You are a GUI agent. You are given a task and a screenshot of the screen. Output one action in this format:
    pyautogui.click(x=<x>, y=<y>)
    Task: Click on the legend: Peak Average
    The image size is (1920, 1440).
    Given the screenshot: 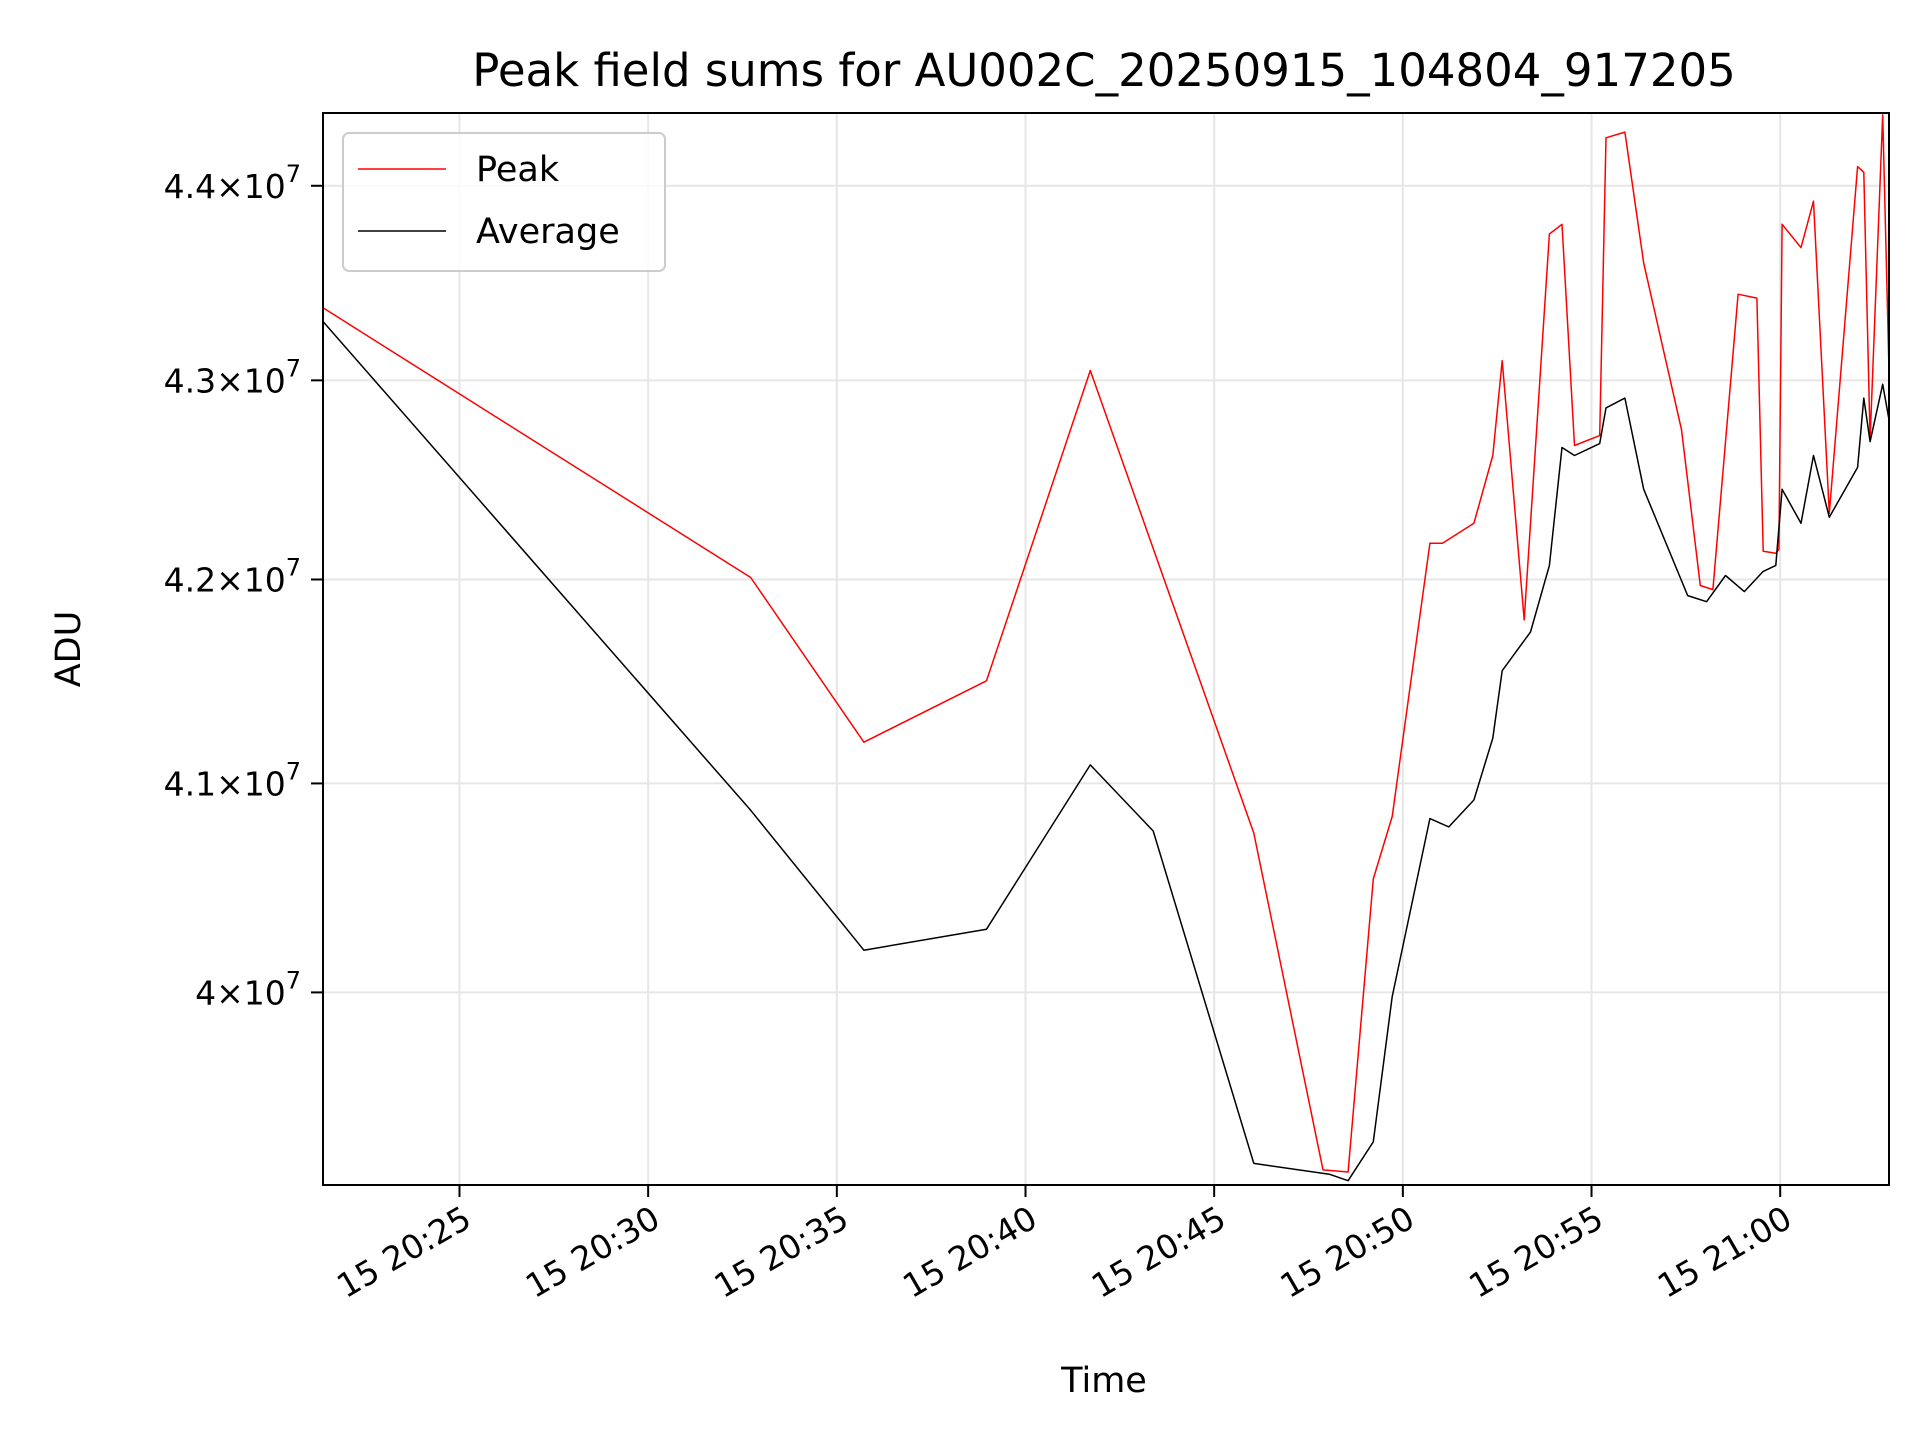 What is the action you would take?
    pyautogui.click(x=504, y=202)
    